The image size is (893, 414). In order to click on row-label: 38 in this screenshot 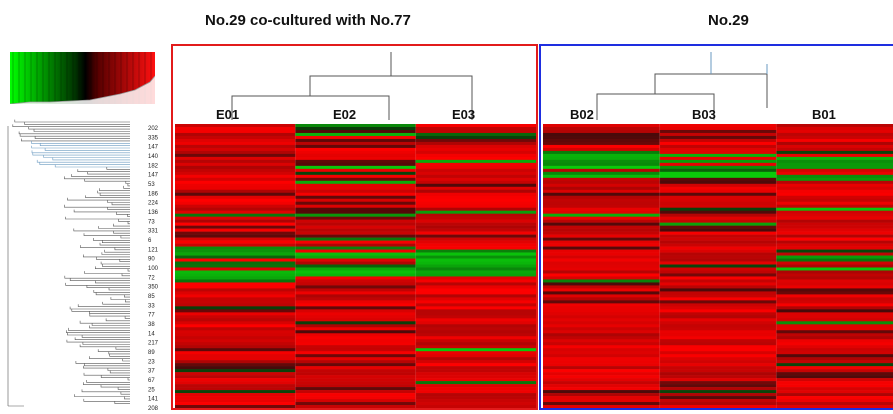, I will do `click(151, 325)`.